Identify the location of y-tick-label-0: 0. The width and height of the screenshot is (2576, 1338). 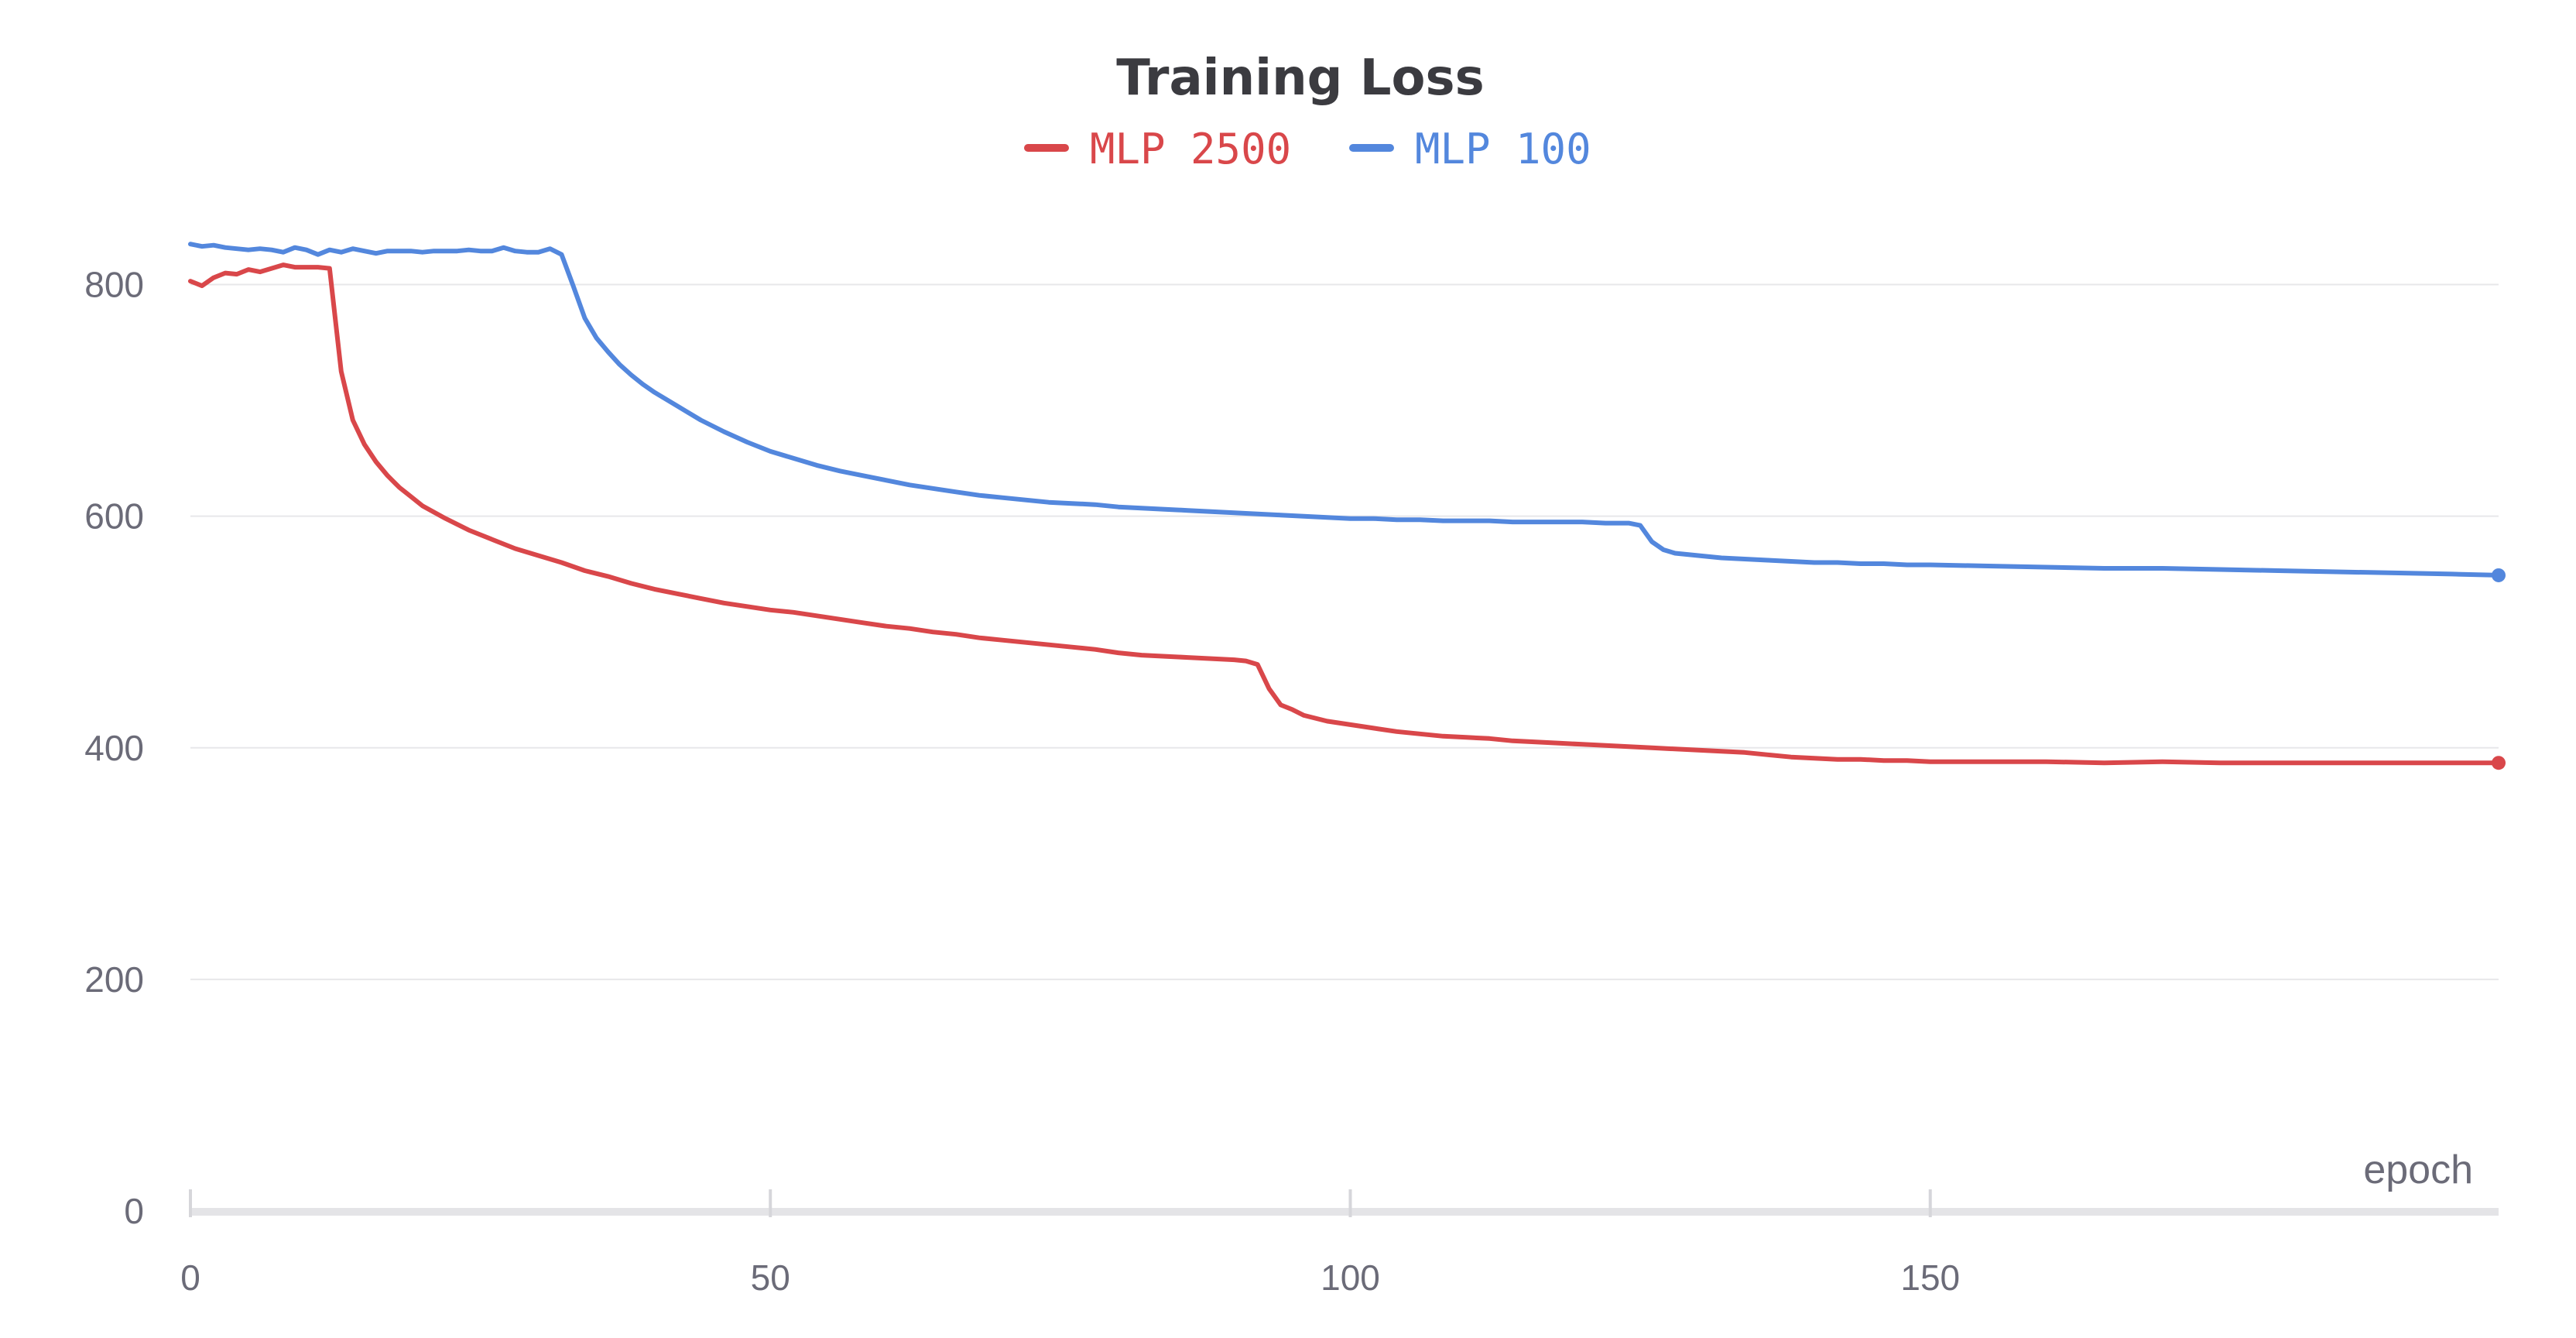
(134, 1211).